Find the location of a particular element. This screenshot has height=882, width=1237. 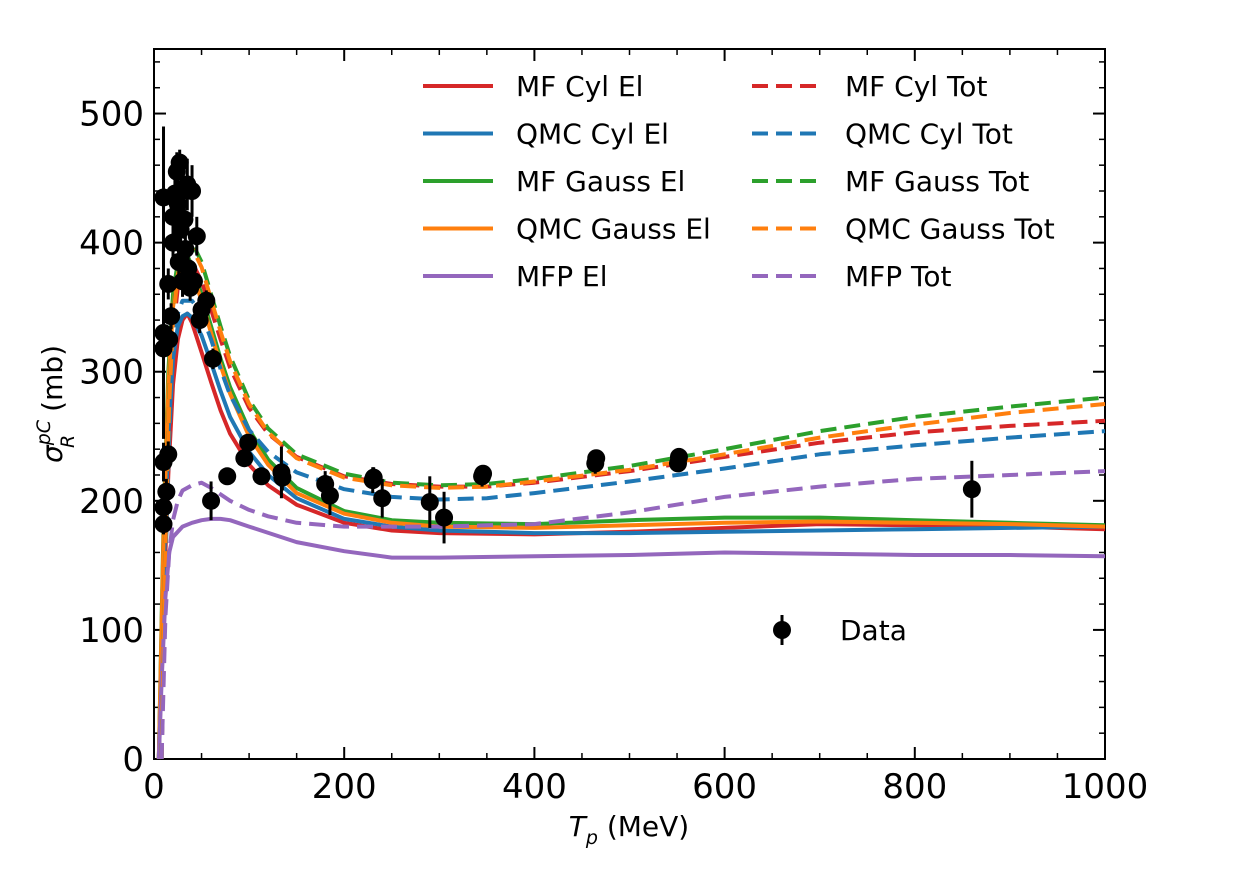

legend-label: QMC Gauss Tot is located at coordinates (950, 229).